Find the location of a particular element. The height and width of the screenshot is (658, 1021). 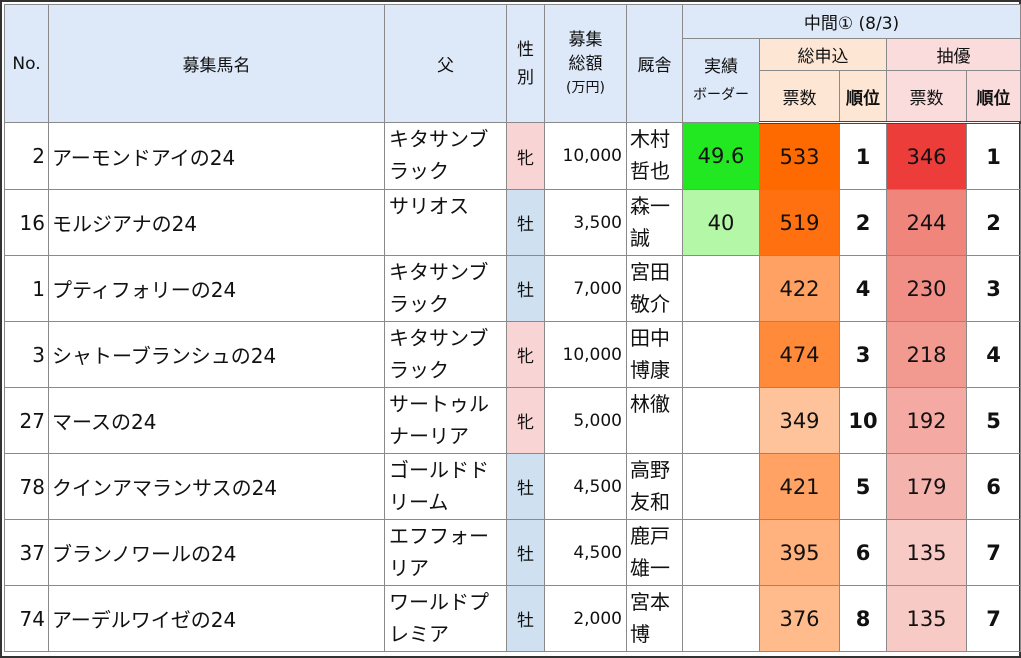

header-total: 募集 総額 (万円) is located at coordinates (585, 63).